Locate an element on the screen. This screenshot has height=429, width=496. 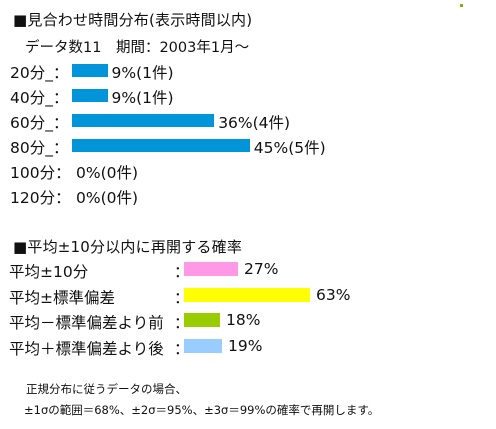
probability-value: 27% is located at coordinates (261, 269).